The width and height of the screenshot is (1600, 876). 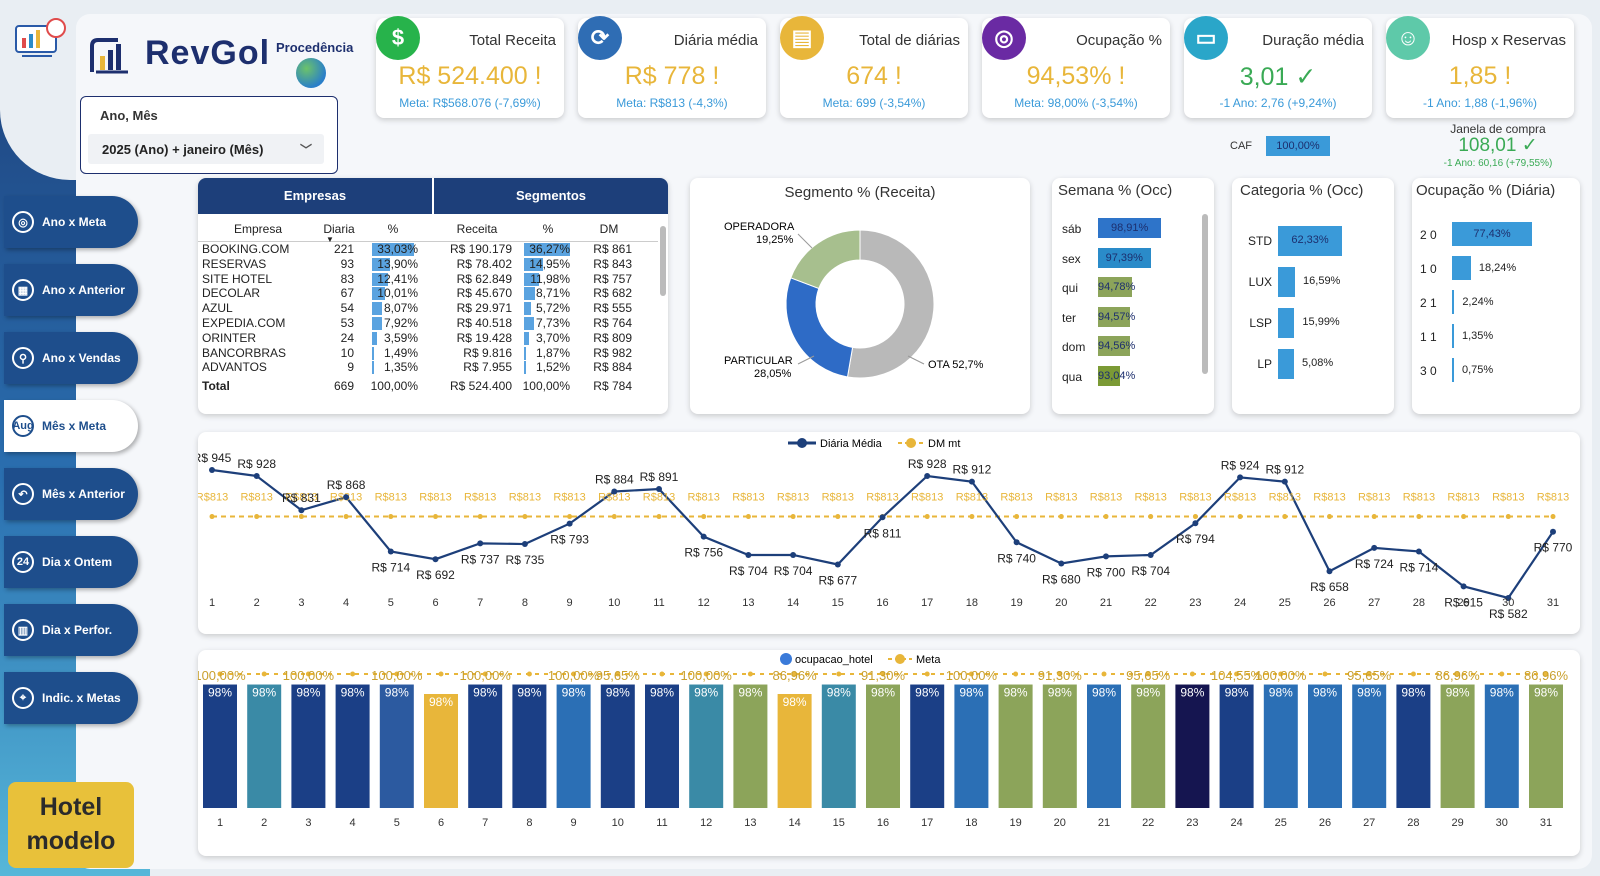 What do you see at coordinates (890, 304) in the screenshot?
I see `donut-slice-ota` at bounding box center [890, 304].